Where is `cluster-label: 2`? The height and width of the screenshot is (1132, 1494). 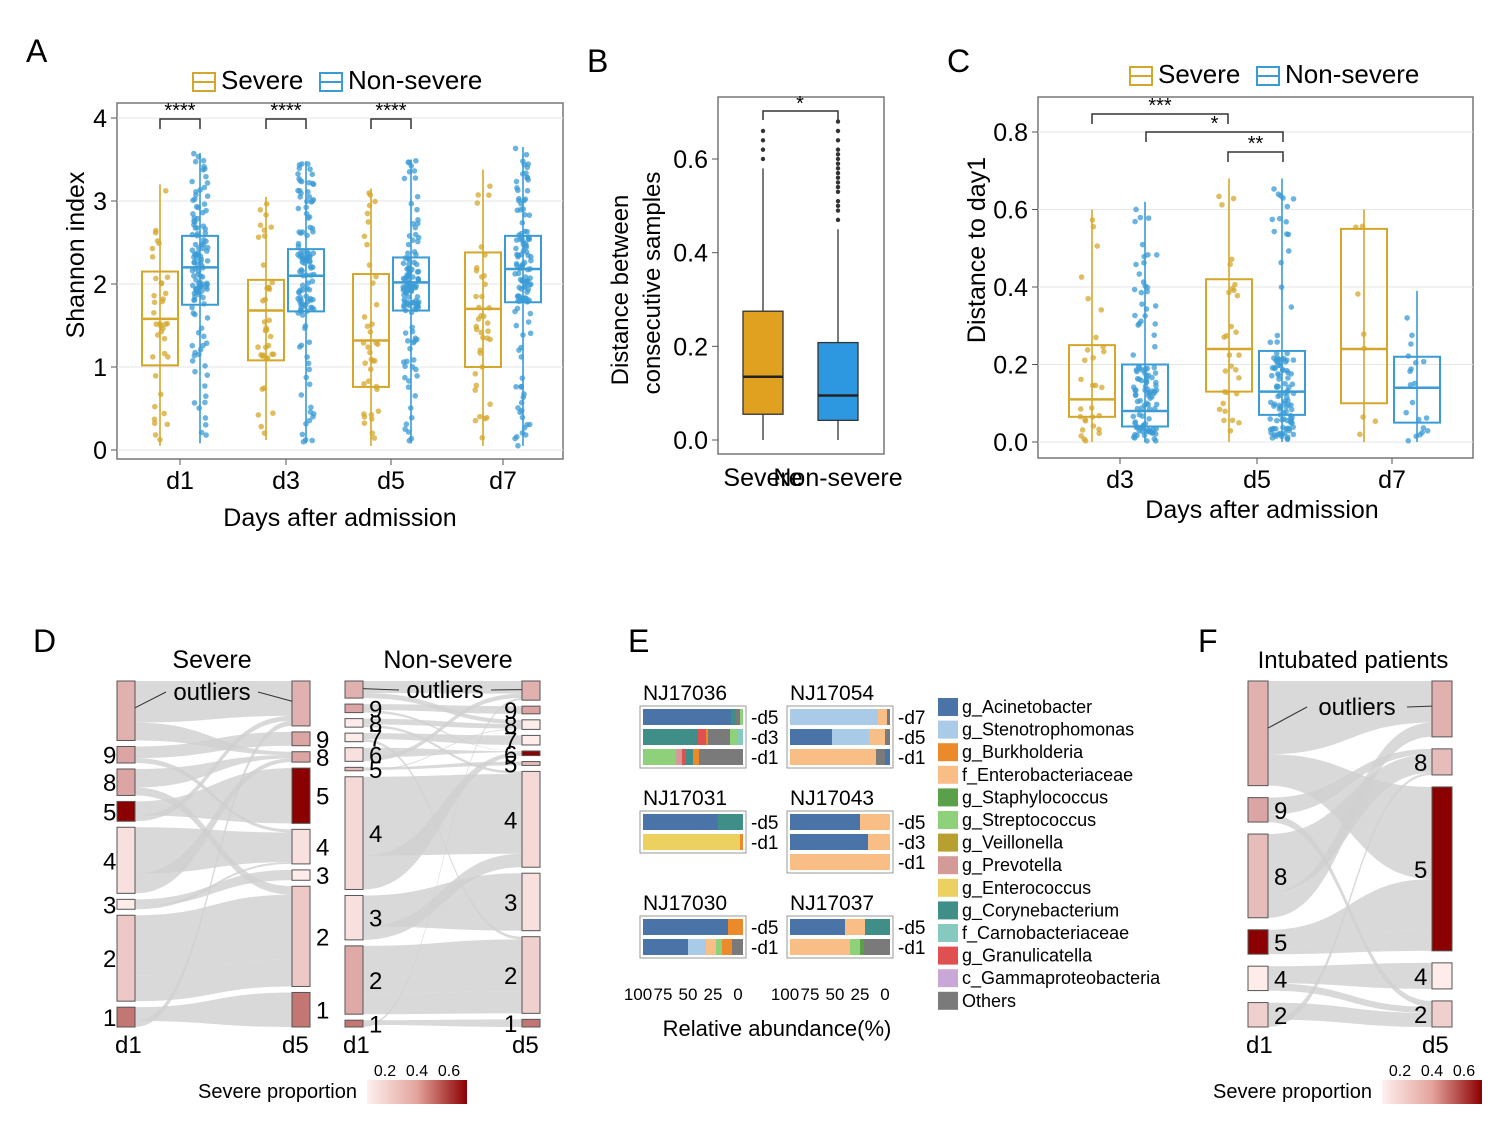 cluster-label: 2 is located at coordinates (1280, 1016).